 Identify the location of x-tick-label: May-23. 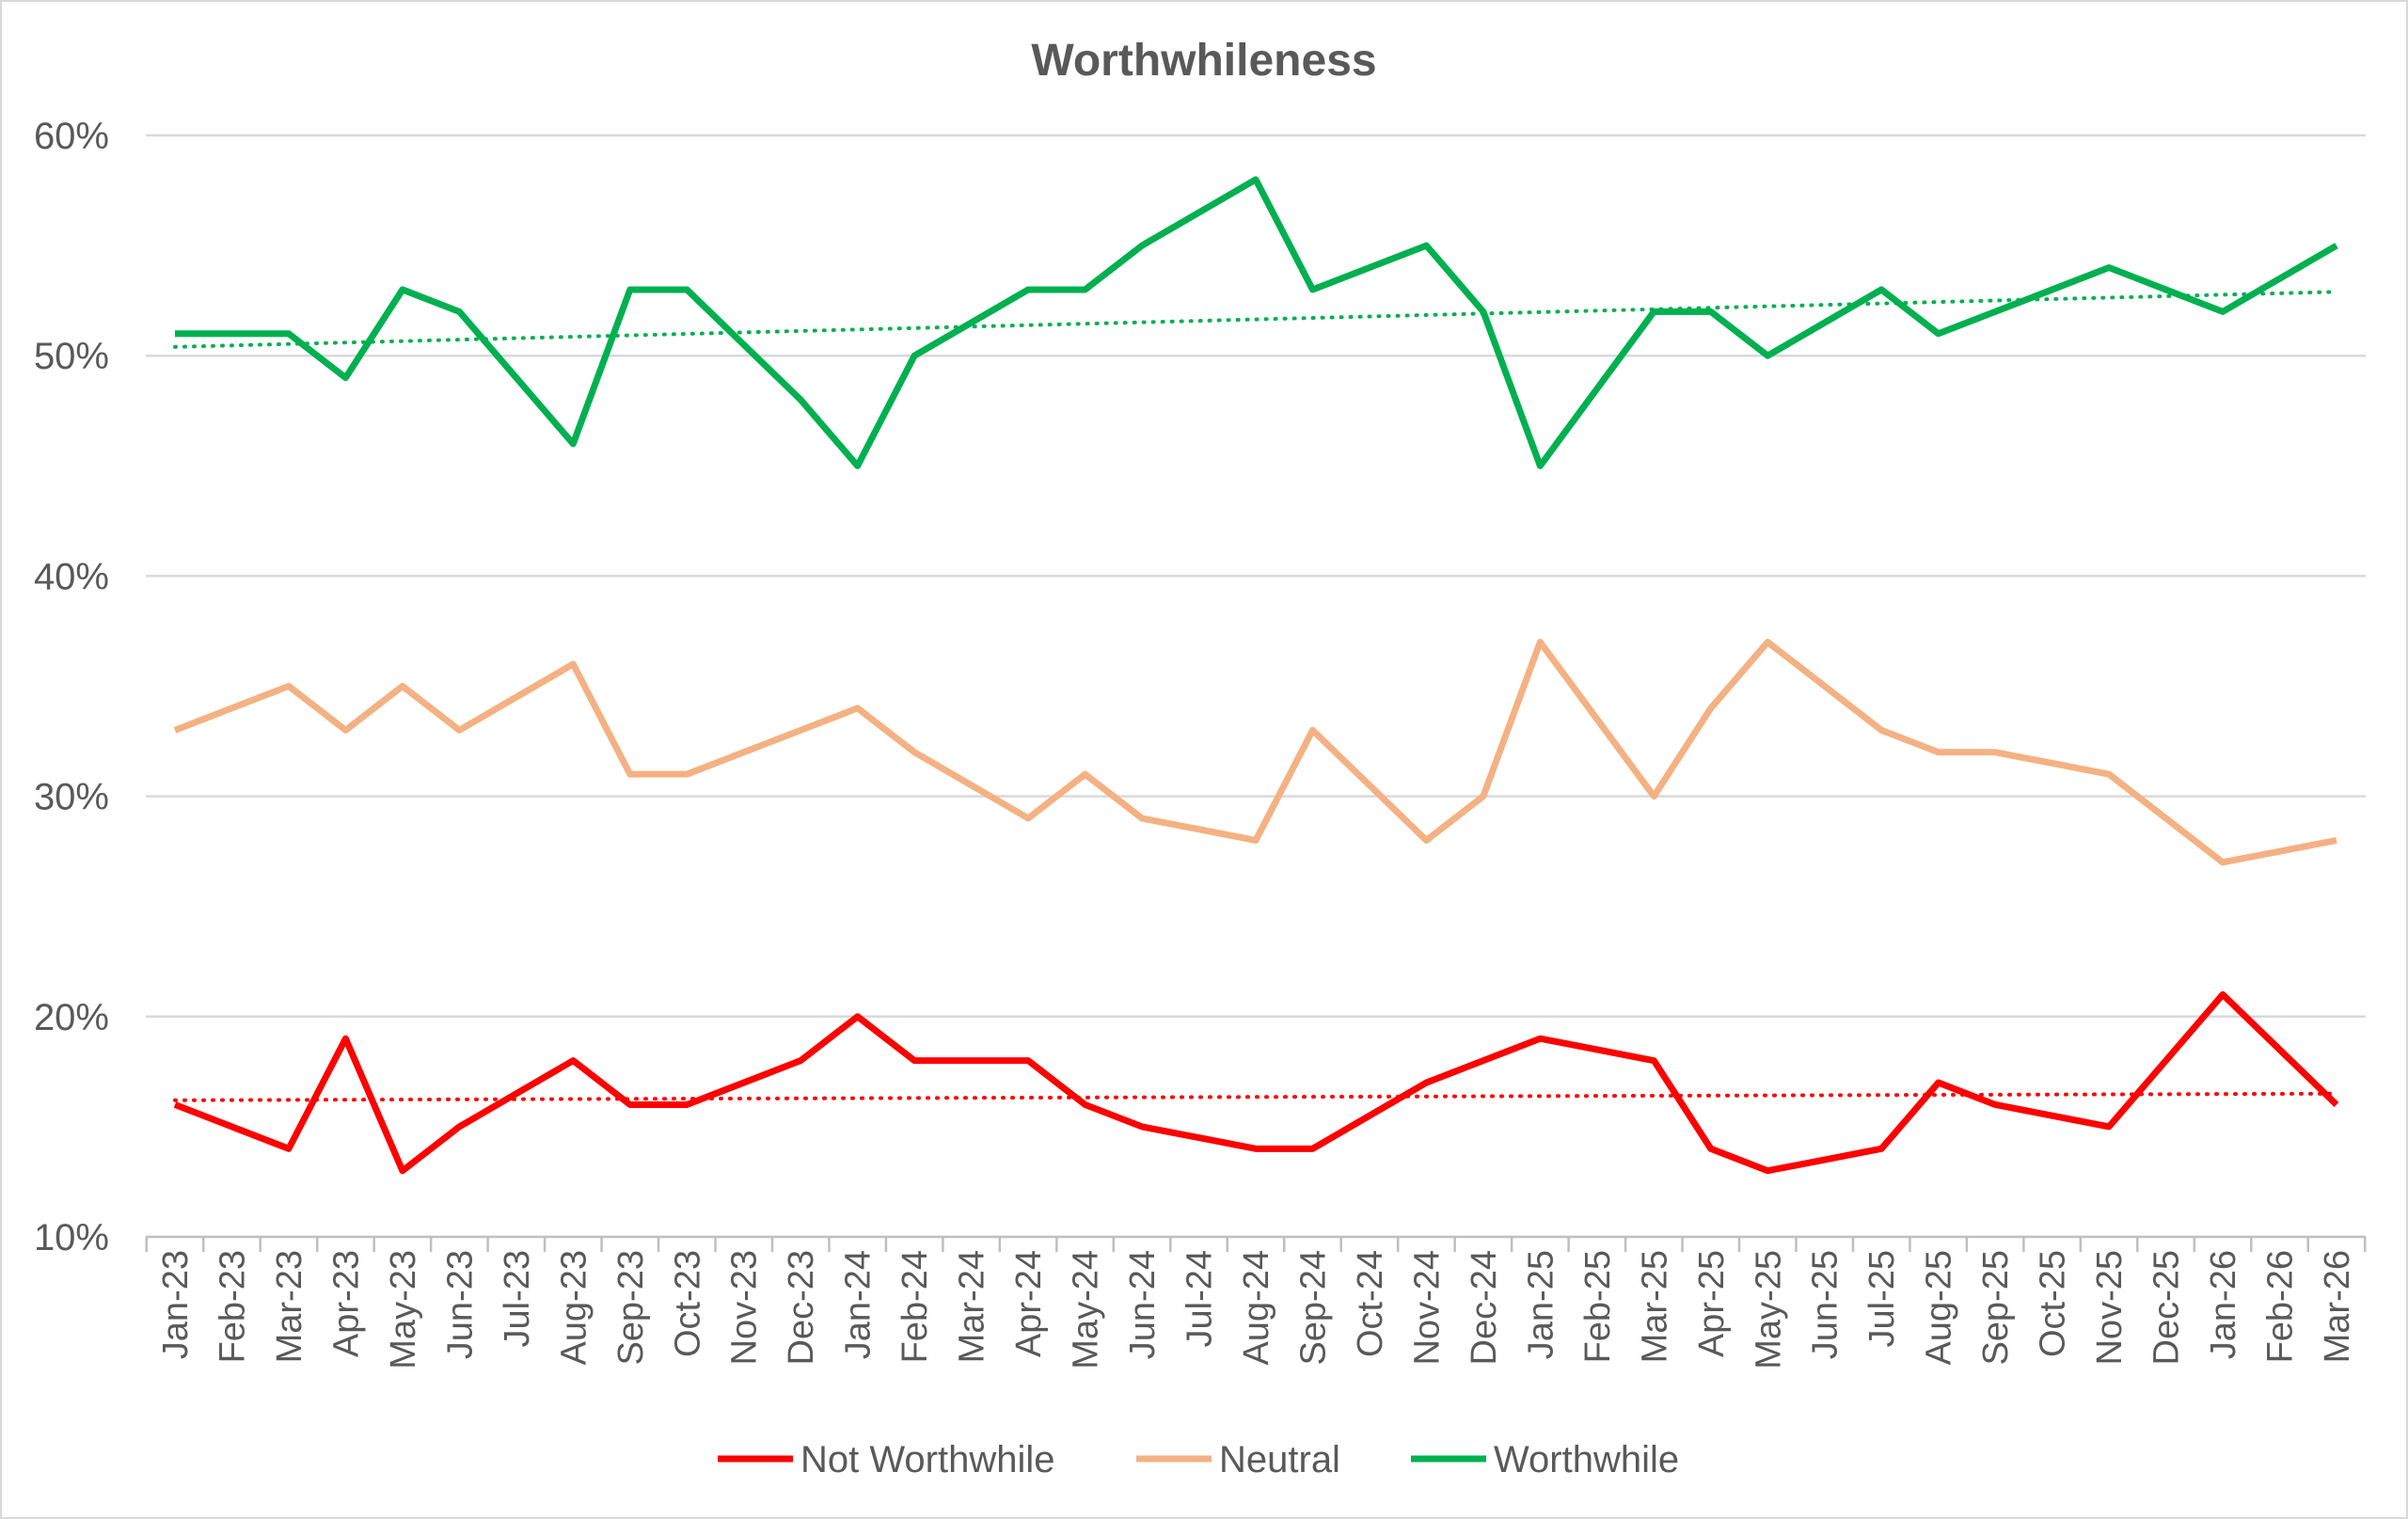
(403, 1309).